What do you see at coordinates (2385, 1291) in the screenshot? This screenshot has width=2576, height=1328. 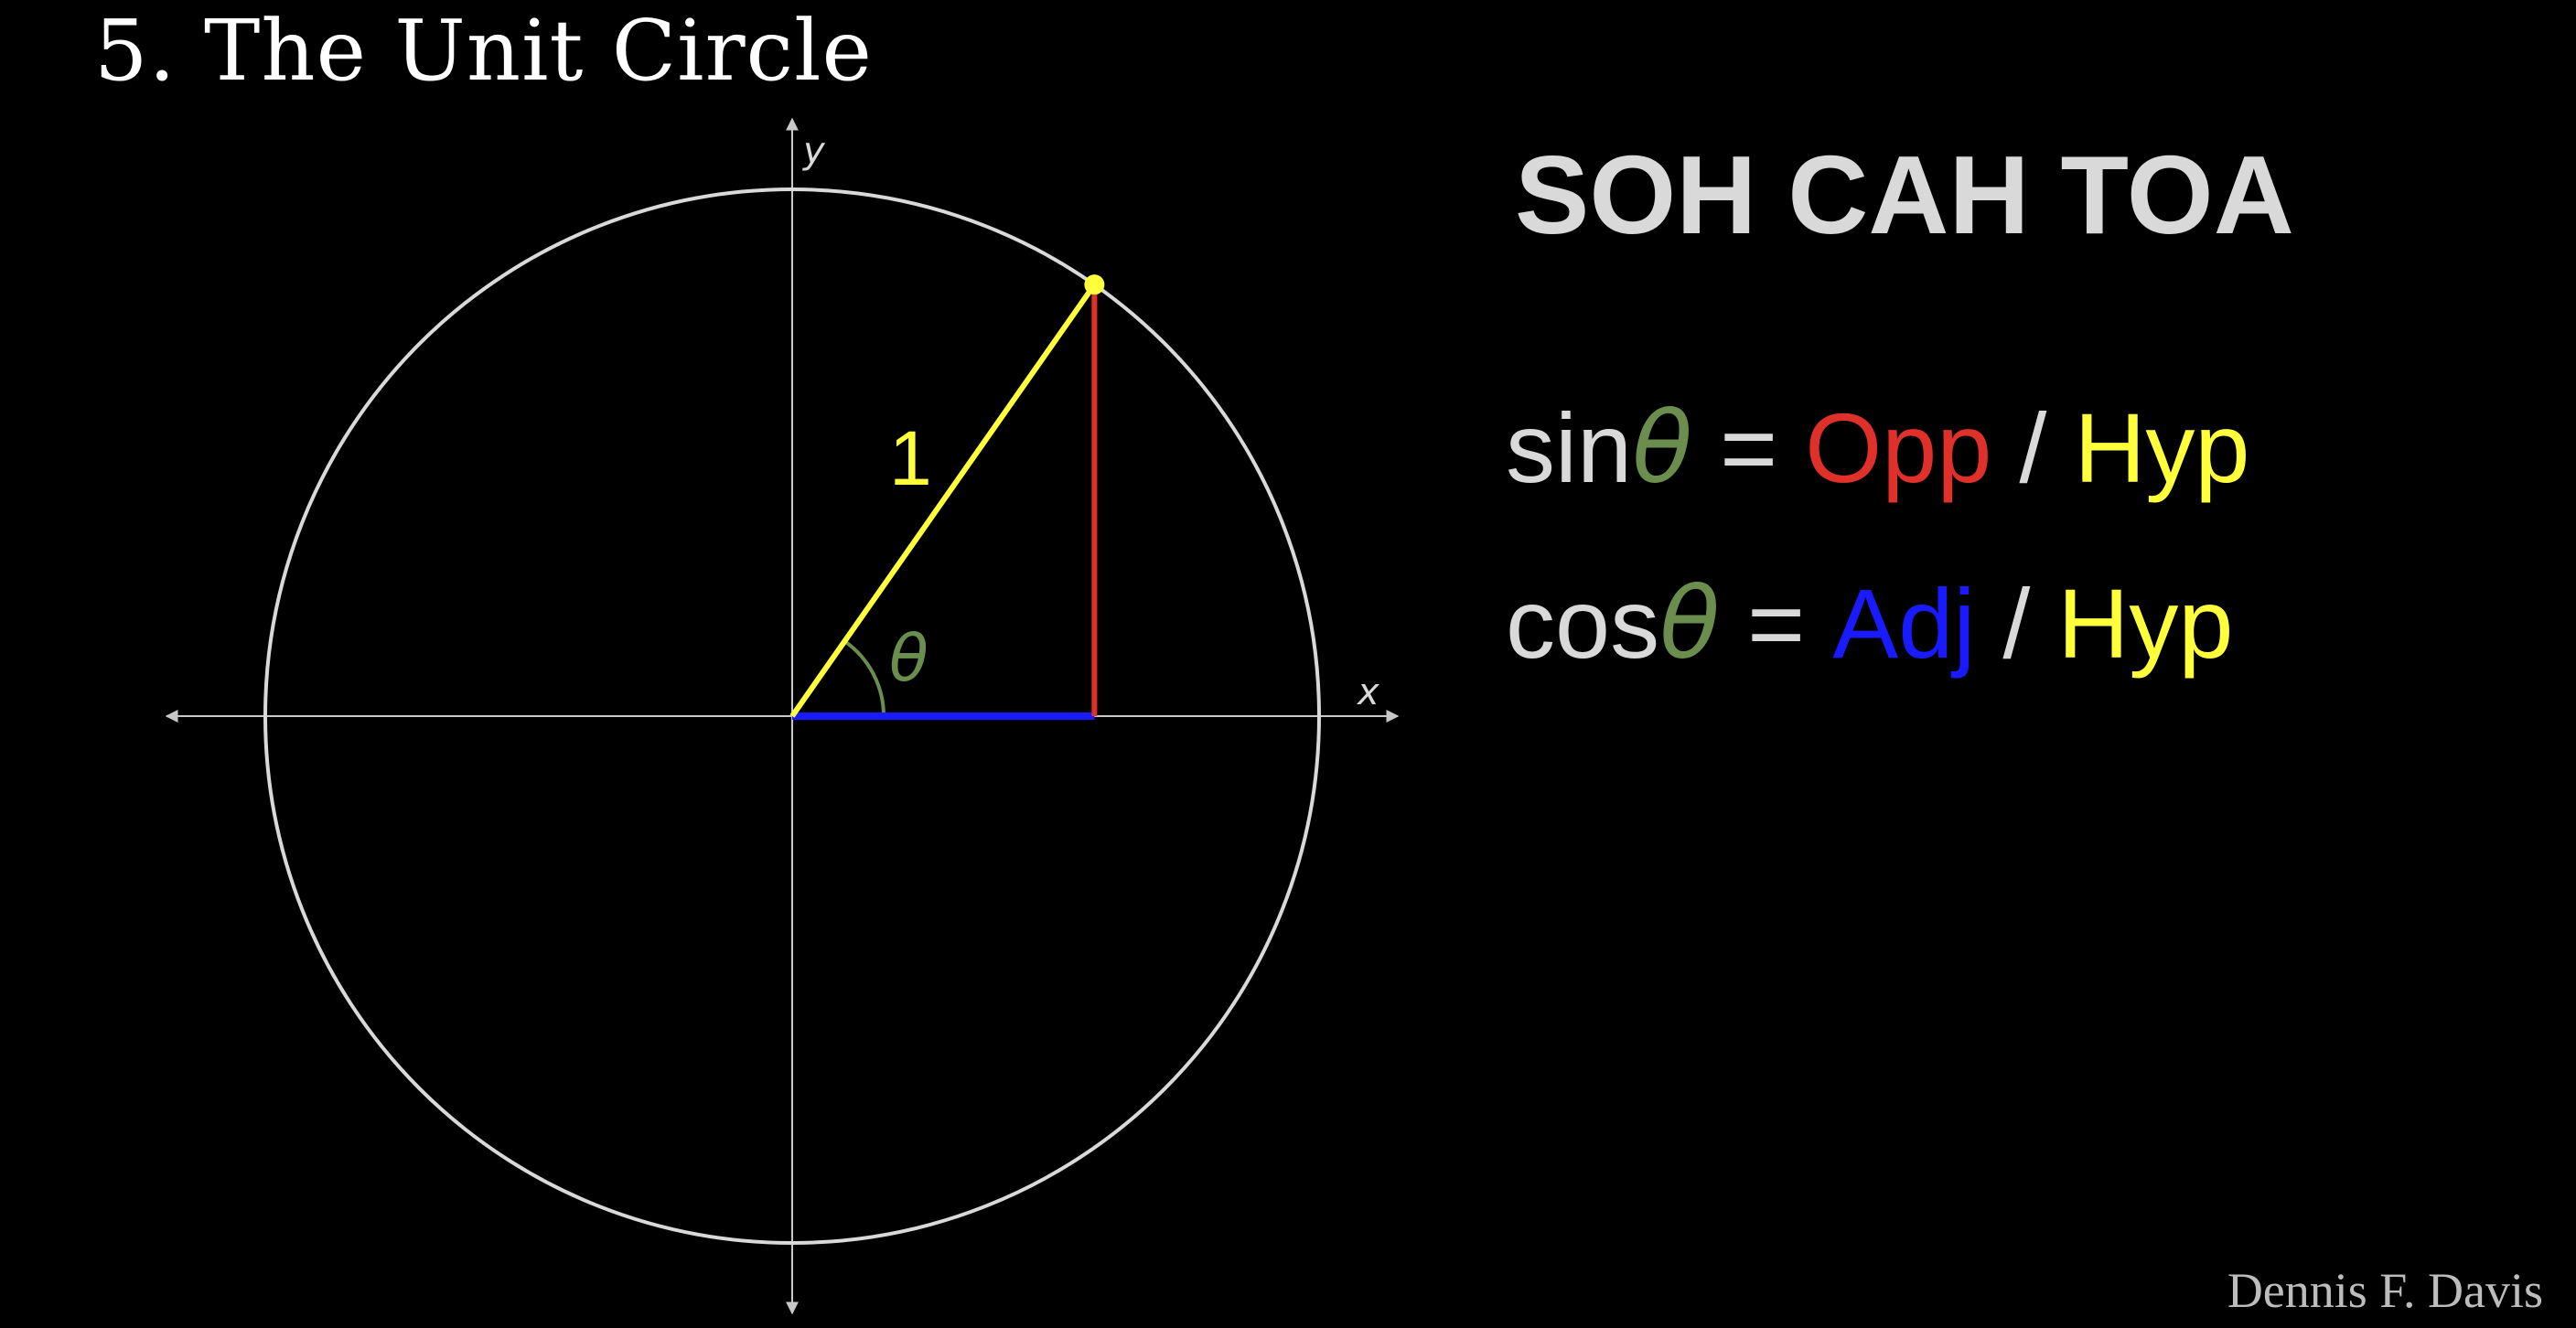 I see `author-credit: Dennis F. Davis` at bounding box center [2385, 1291].